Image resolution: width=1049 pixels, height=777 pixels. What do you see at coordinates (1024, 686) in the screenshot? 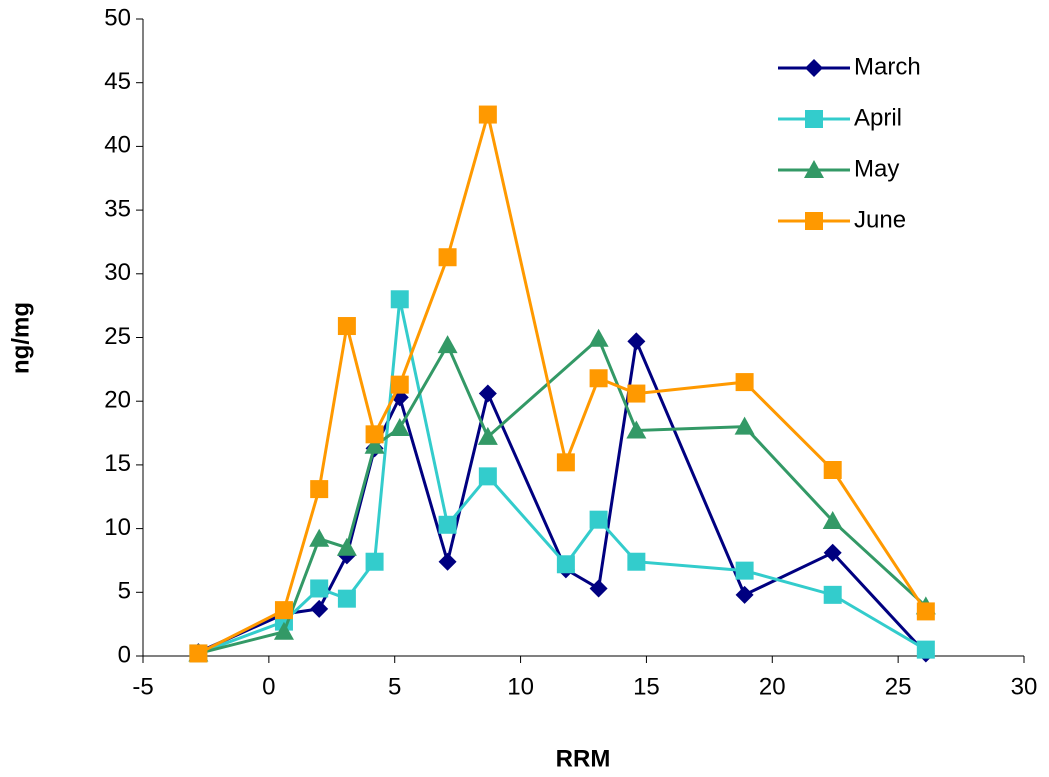
I see `x-tick-label: 30` at bounding box center [1024, 686].